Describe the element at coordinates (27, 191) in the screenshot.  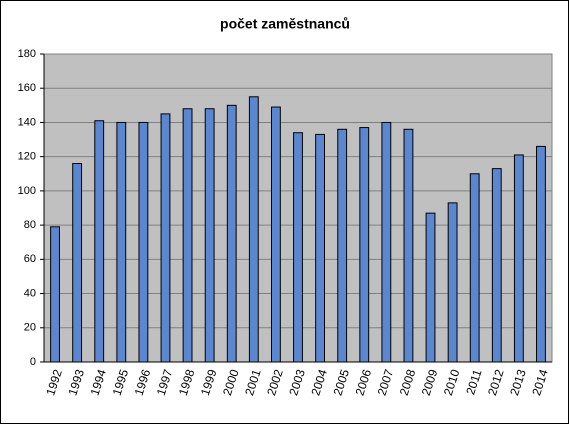
I see `y-tick-label: 100` at that location.